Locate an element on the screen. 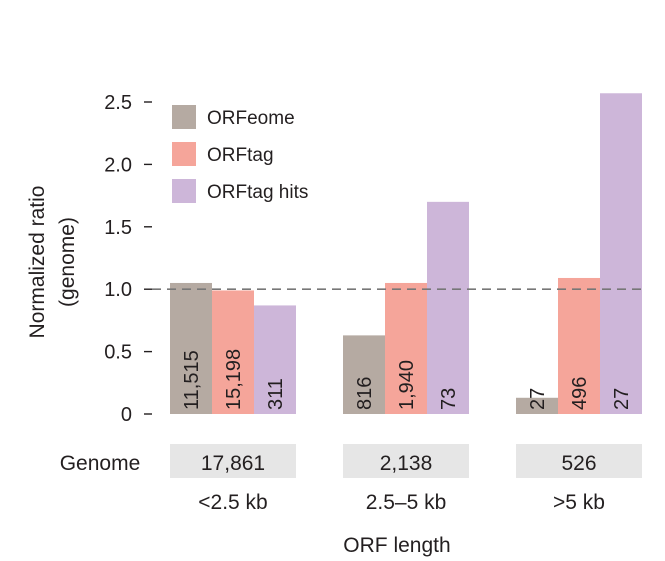  legend: ORFeome ORFtag ORFtag hits is located at coordinates (240, 154).